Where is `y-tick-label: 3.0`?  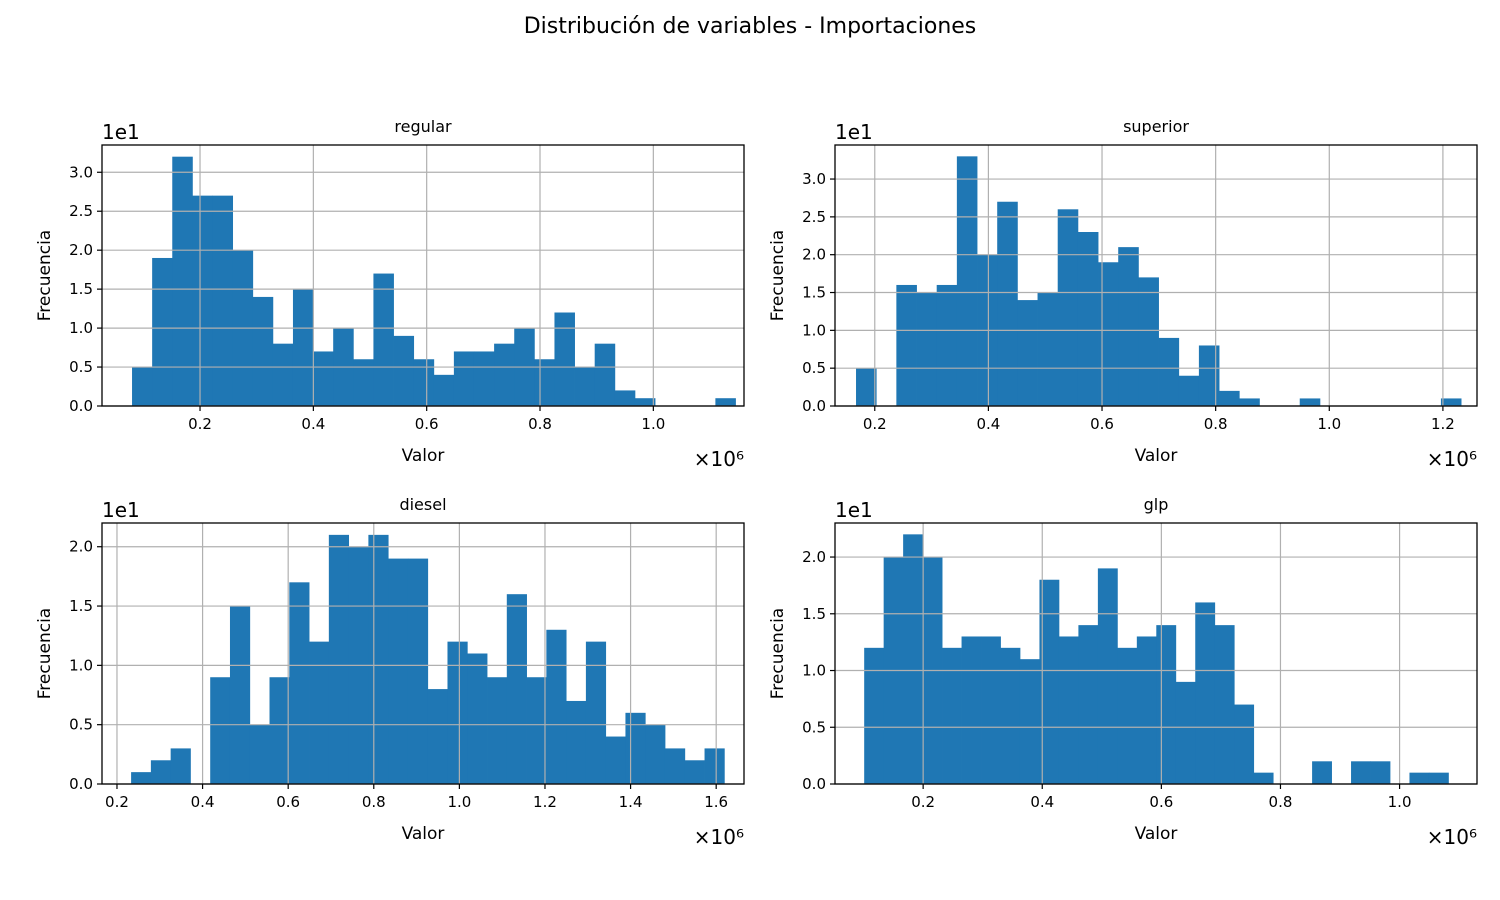 y-tick-label: 3.0 is located at coordinates (81, 172).